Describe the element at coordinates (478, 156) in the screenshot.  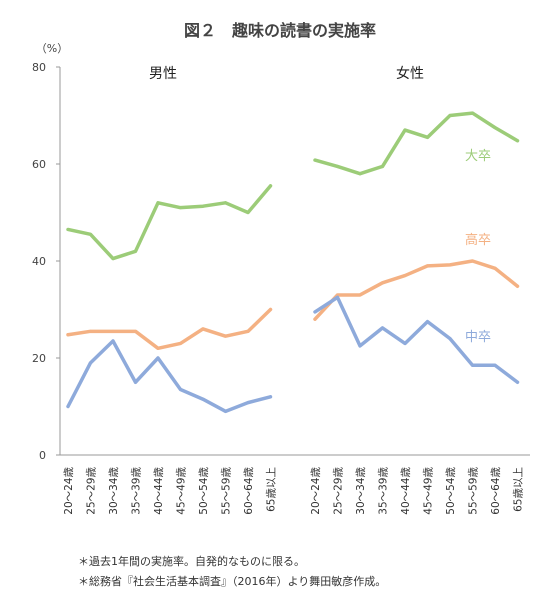
I see `series-label: 大卒` at that location.